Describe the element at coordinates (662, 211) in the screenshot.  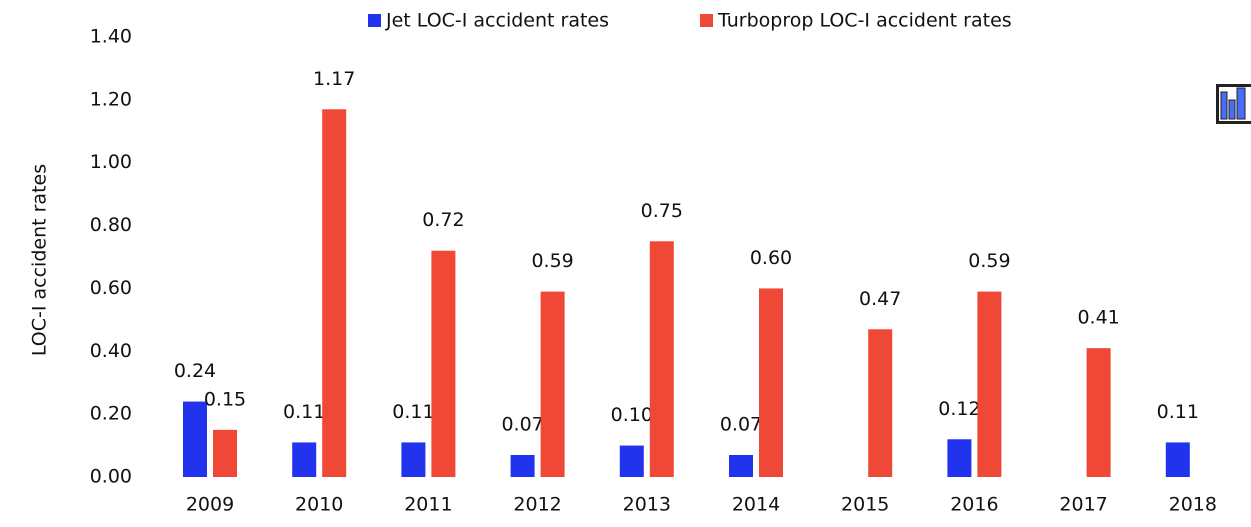
I see `data-label: 0.75` at that location.